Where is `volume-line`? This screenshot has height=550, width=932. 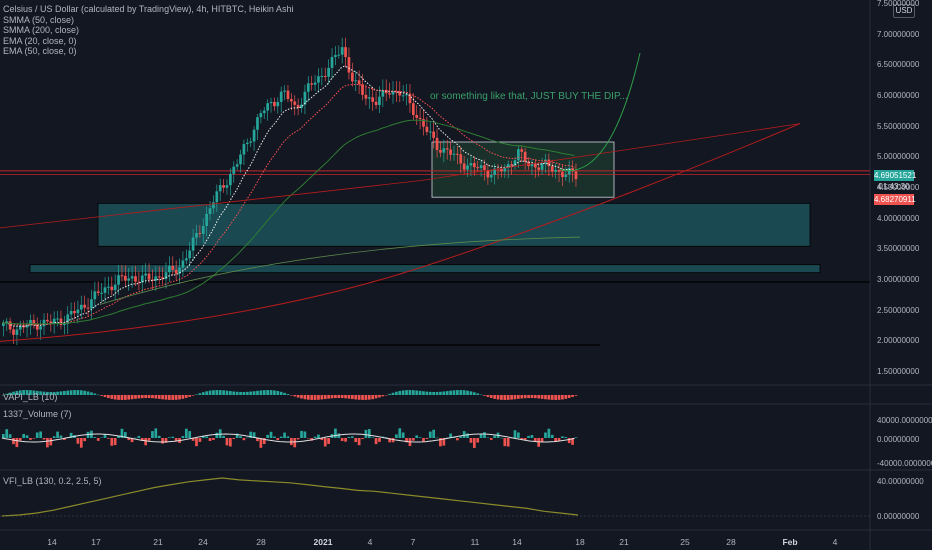
volume-line is located at coordinates (288, 438).